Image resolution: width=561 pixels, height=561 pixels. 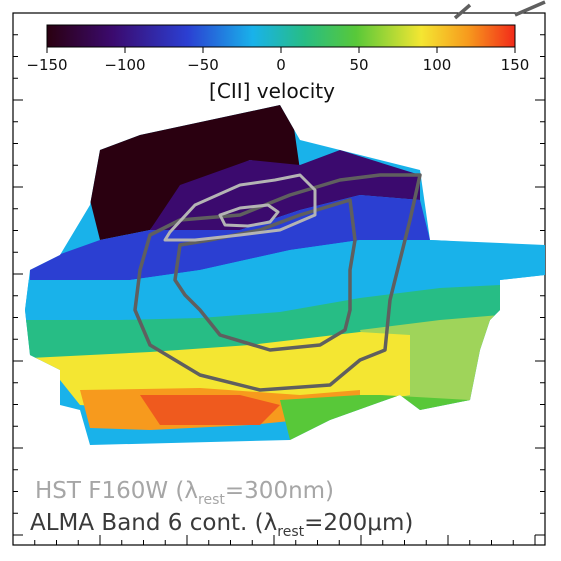 I want to click on map-region-purple, so click(x=285, y=190).